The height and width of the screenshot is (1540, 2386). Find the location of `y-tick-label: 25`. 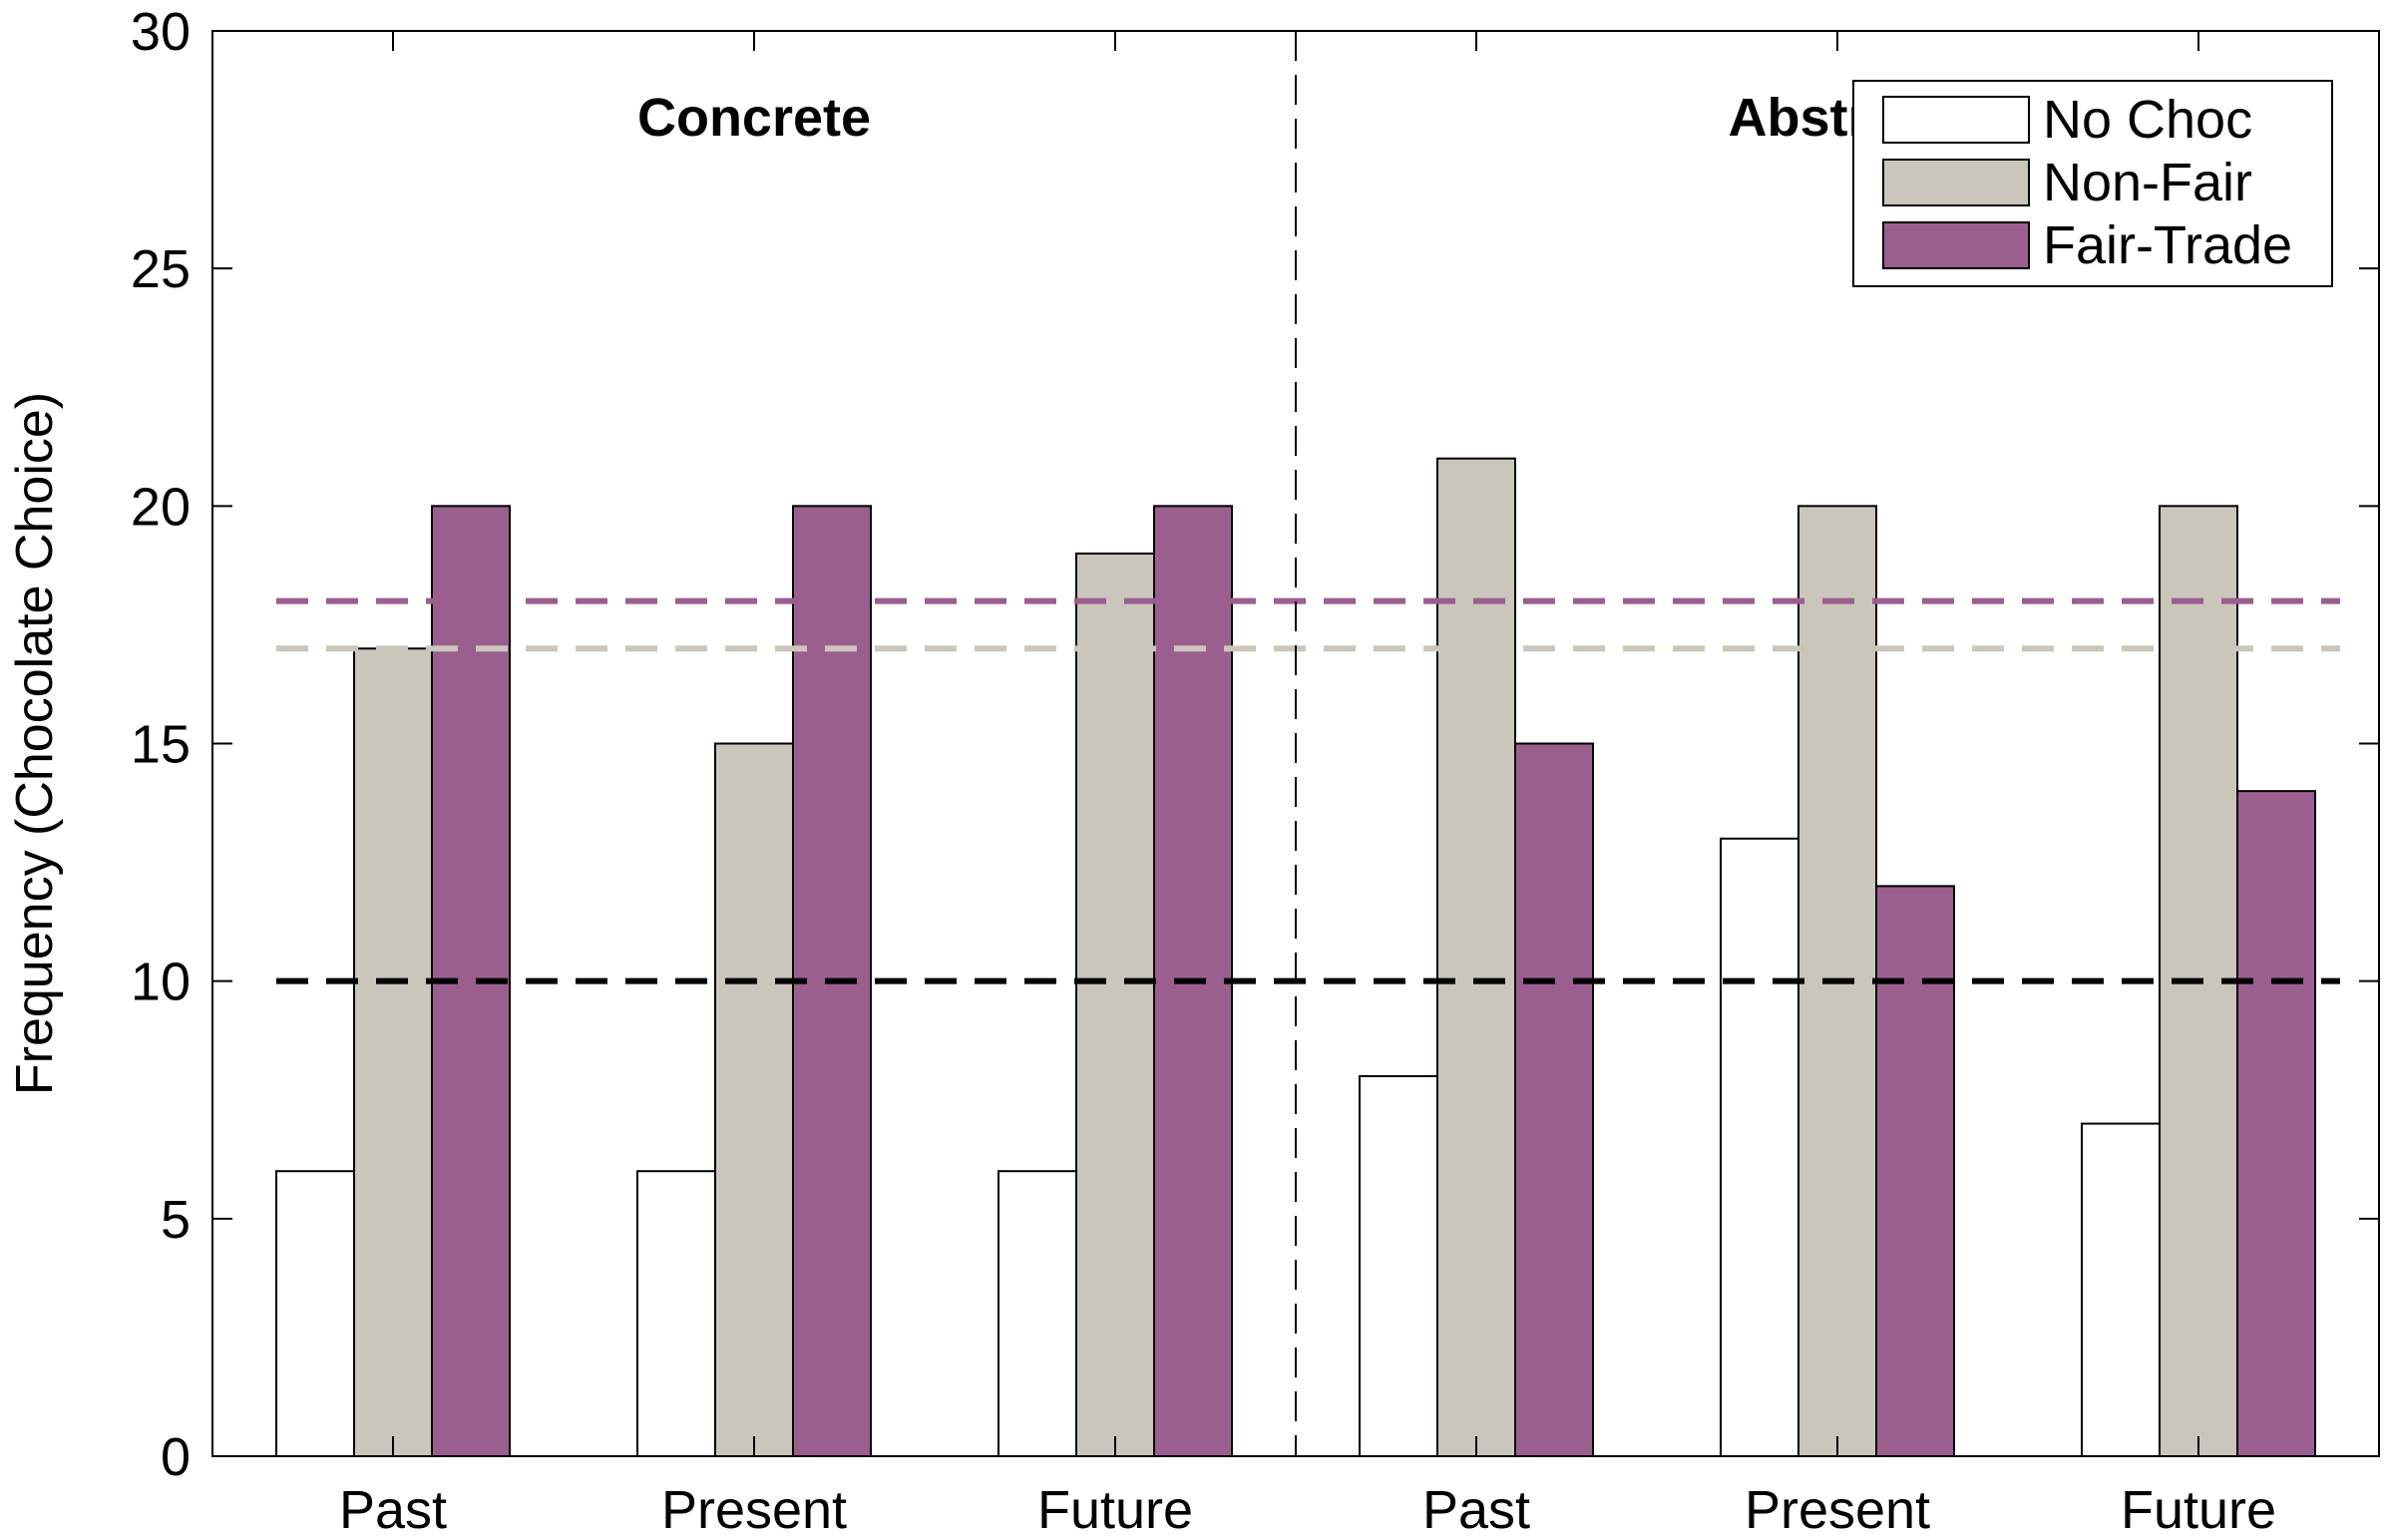

y-tick-label: 25 is located at coordinates (161, 269).